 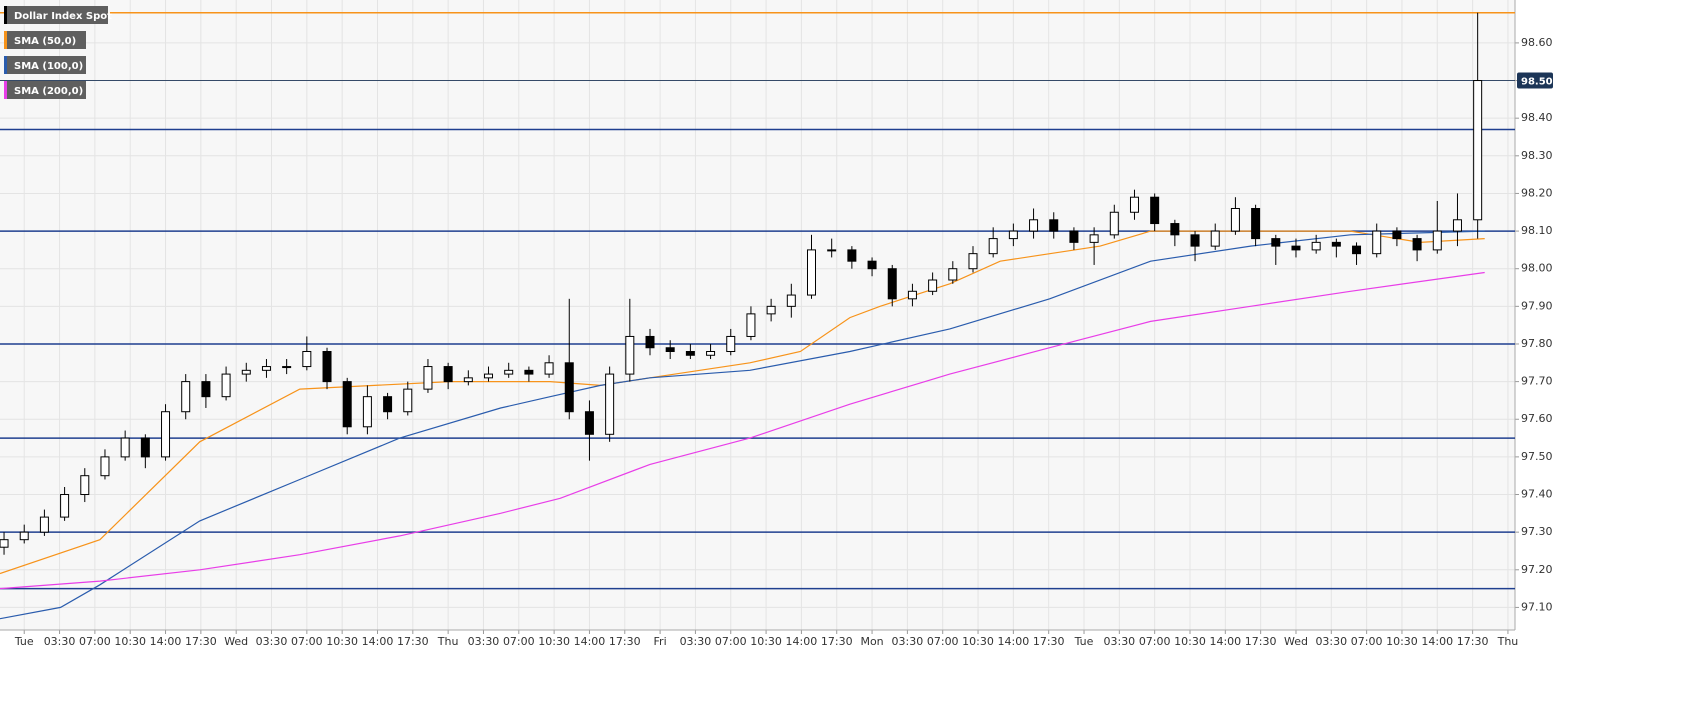 I want to click on legend-label: SMA (50,0), so click(x=45, y=41).